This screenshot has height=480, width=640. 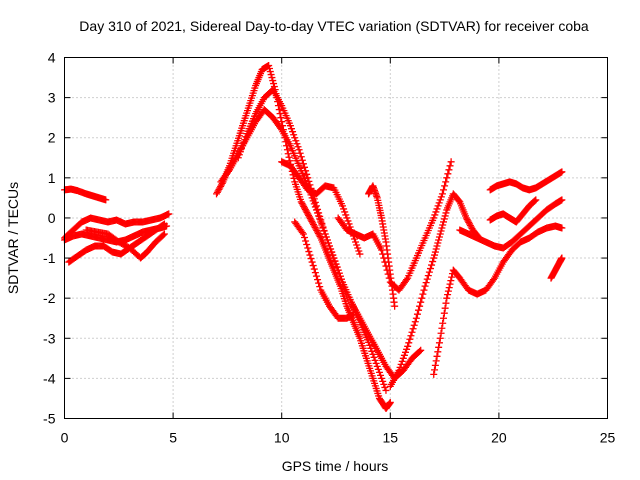 I want to click on y-tick-label: -3, so click(x=49, y=338).